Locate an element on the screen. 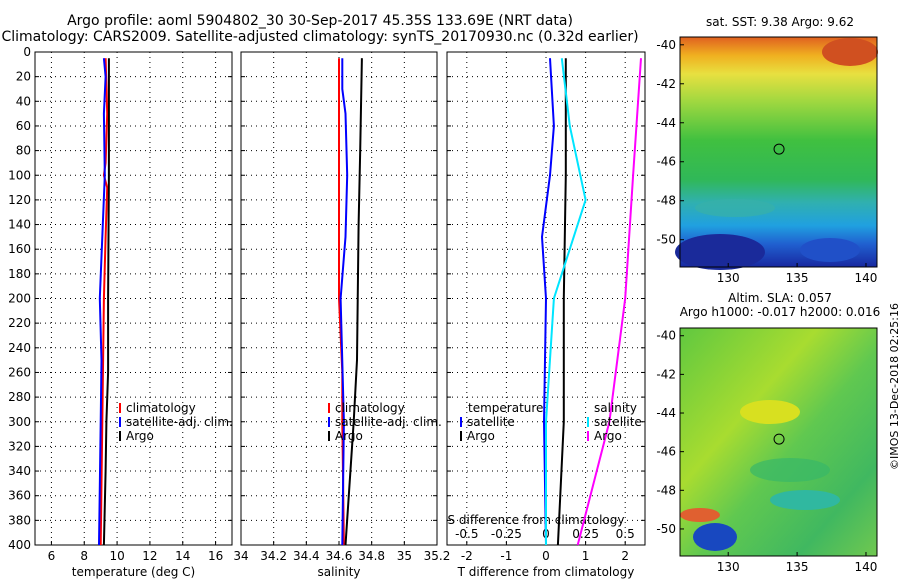  difference-s-tick-label: -0.25 is located at coordinates (506, 534).